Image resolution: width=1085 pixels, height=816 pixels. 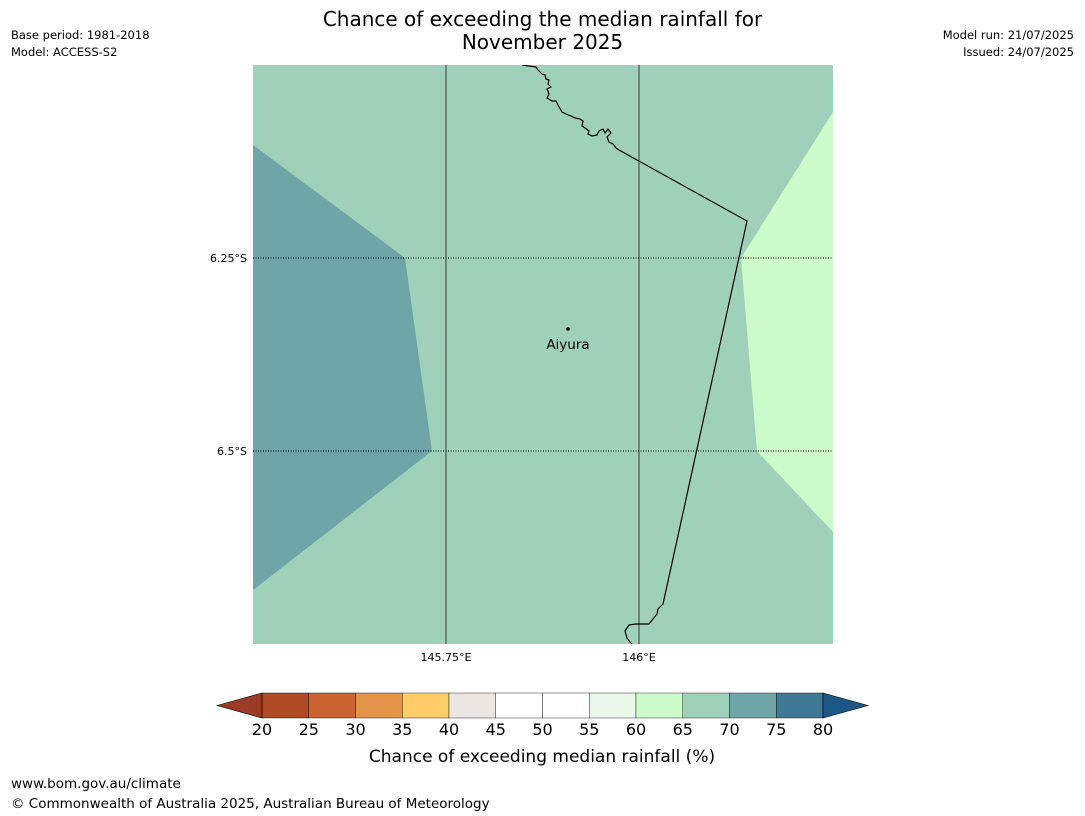 What do you see at coordinates (1008, 44) in the screenshot?
I see `meta-right: Model run: 21/07/2025 Issued: 24/07/2025` at bounding box center [1008, 44].